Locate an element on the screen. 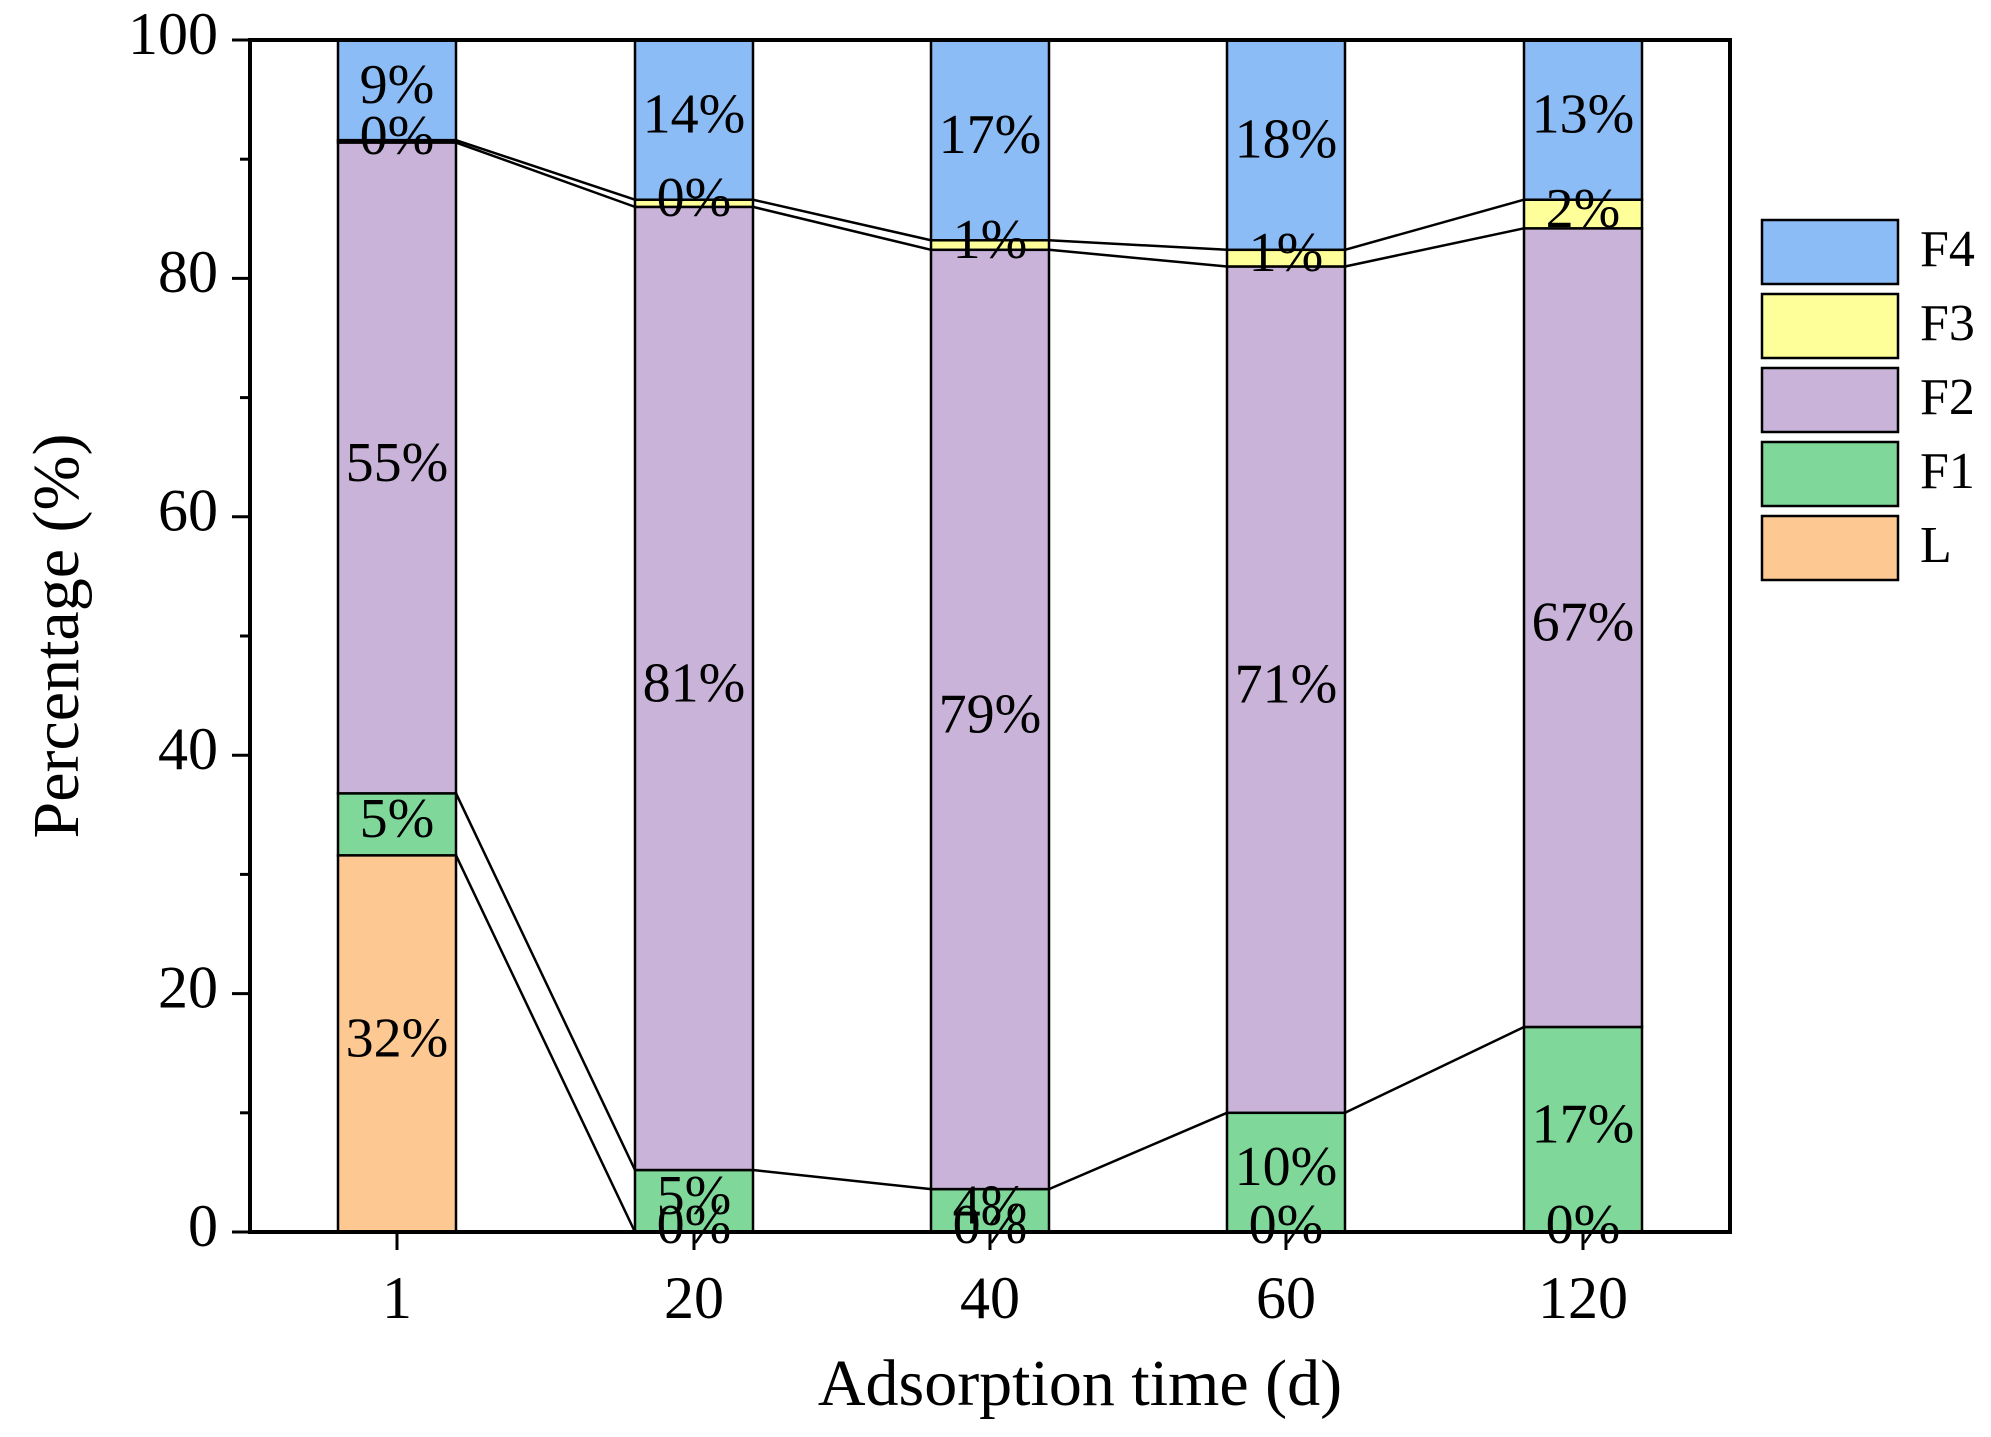  y-tick-label-60: 60 is located at coordinates (188, 511).